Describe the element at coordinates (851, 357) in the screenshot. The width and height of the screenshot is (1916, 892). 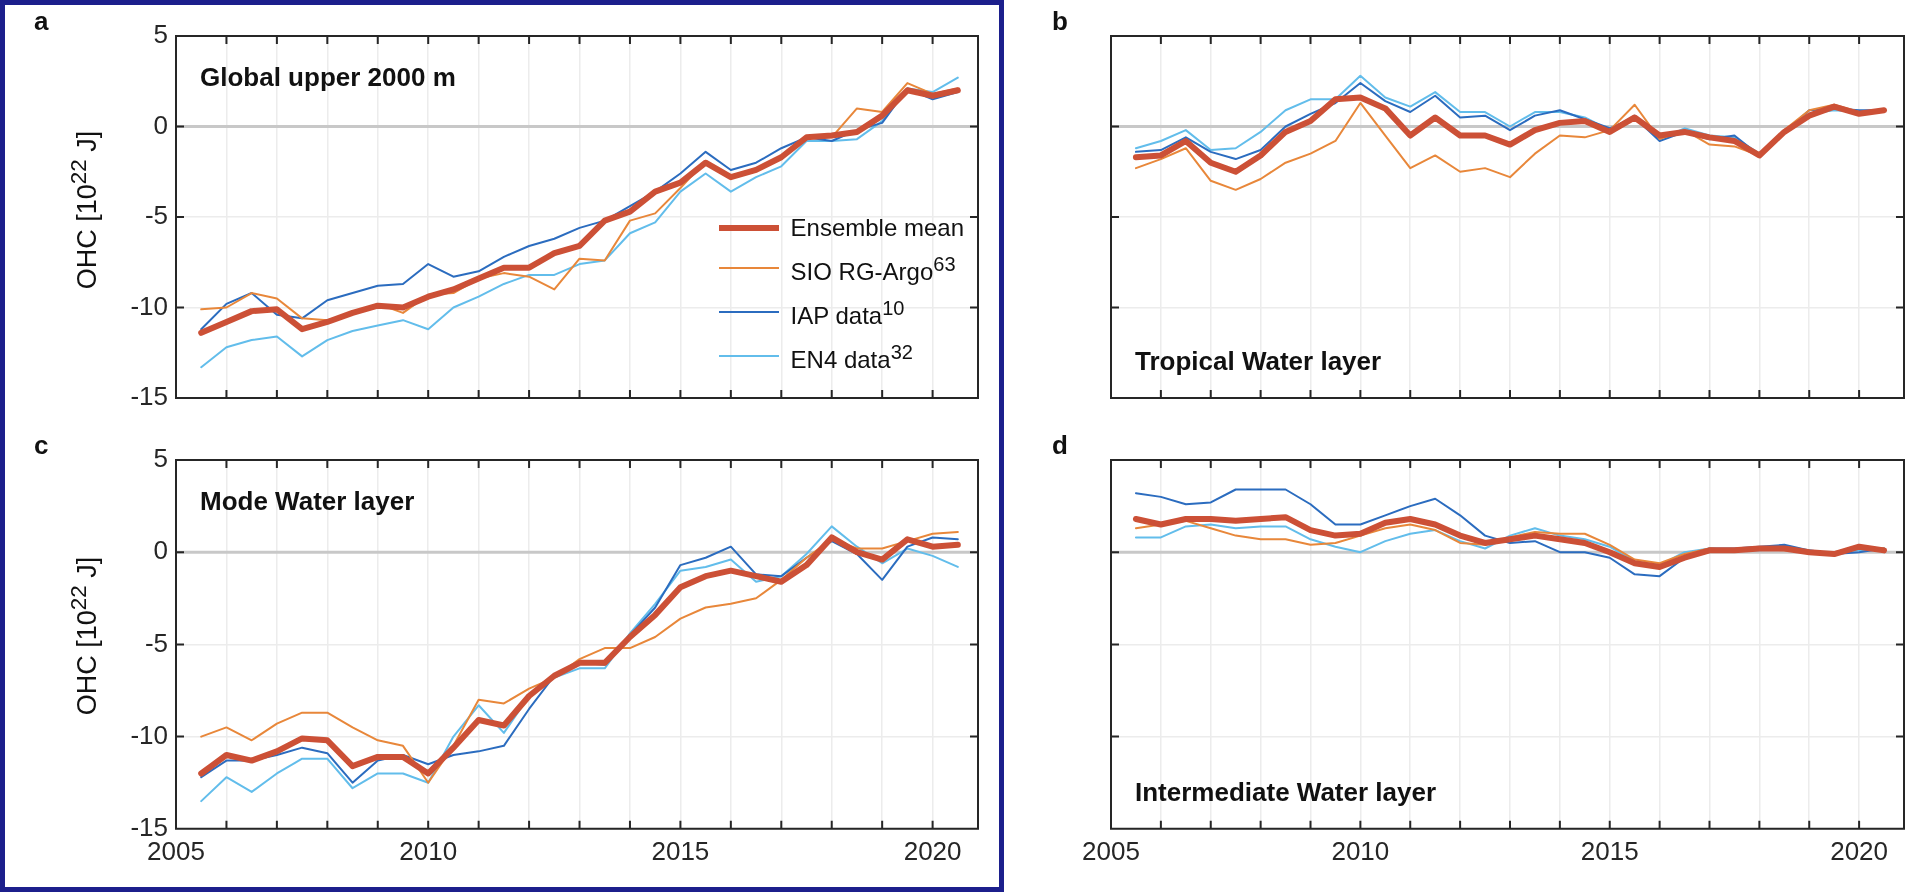
I see `legend-label: EN4 data$^{32}$` at that location.